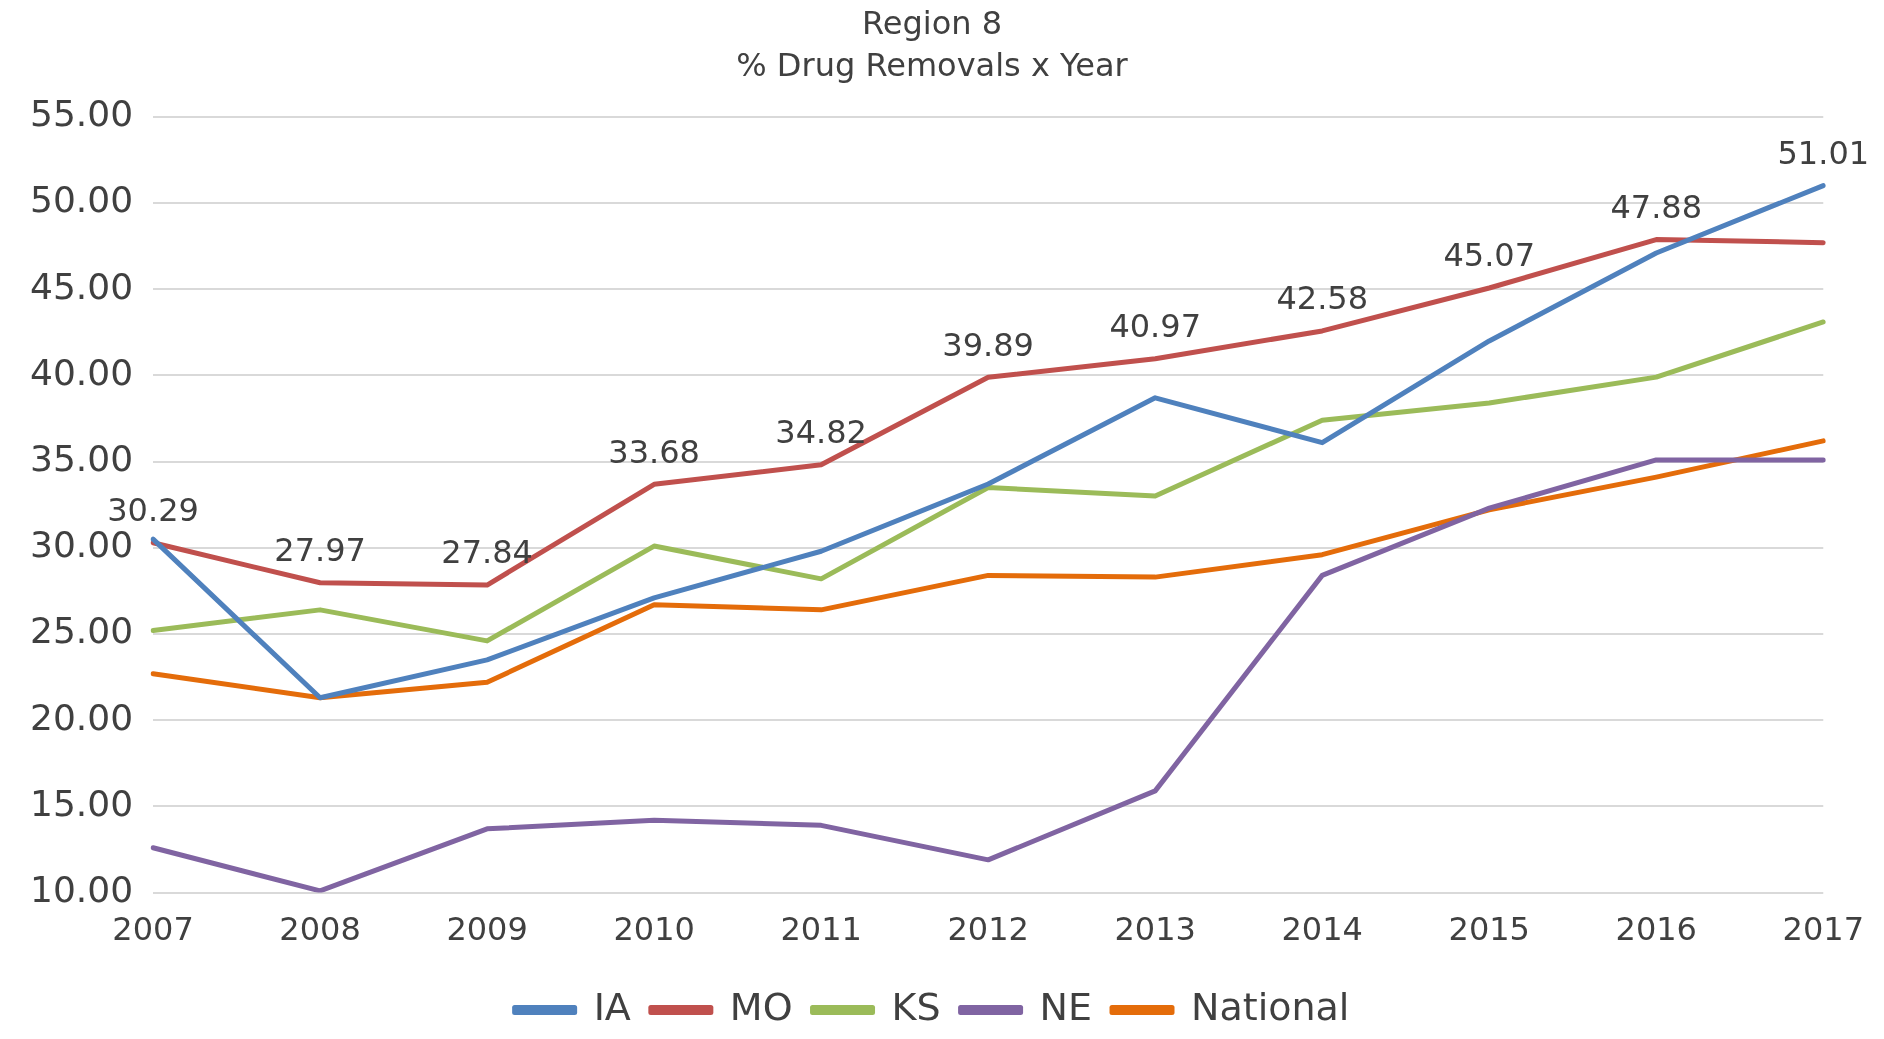 This screenshot has width=1884, height=1039. What do you see at coordinates (82, 889) in the screenshot?
I see `y-tick-label: 10.00` at bounding box center [82, 889].